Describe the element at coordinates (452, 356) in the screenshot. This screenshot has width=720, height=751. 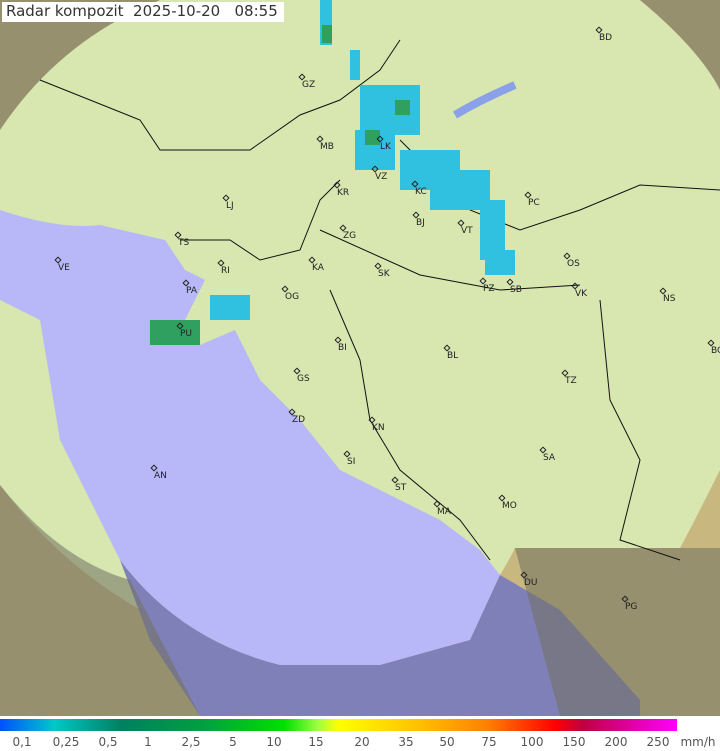
I see `city-label: BL` at that location.